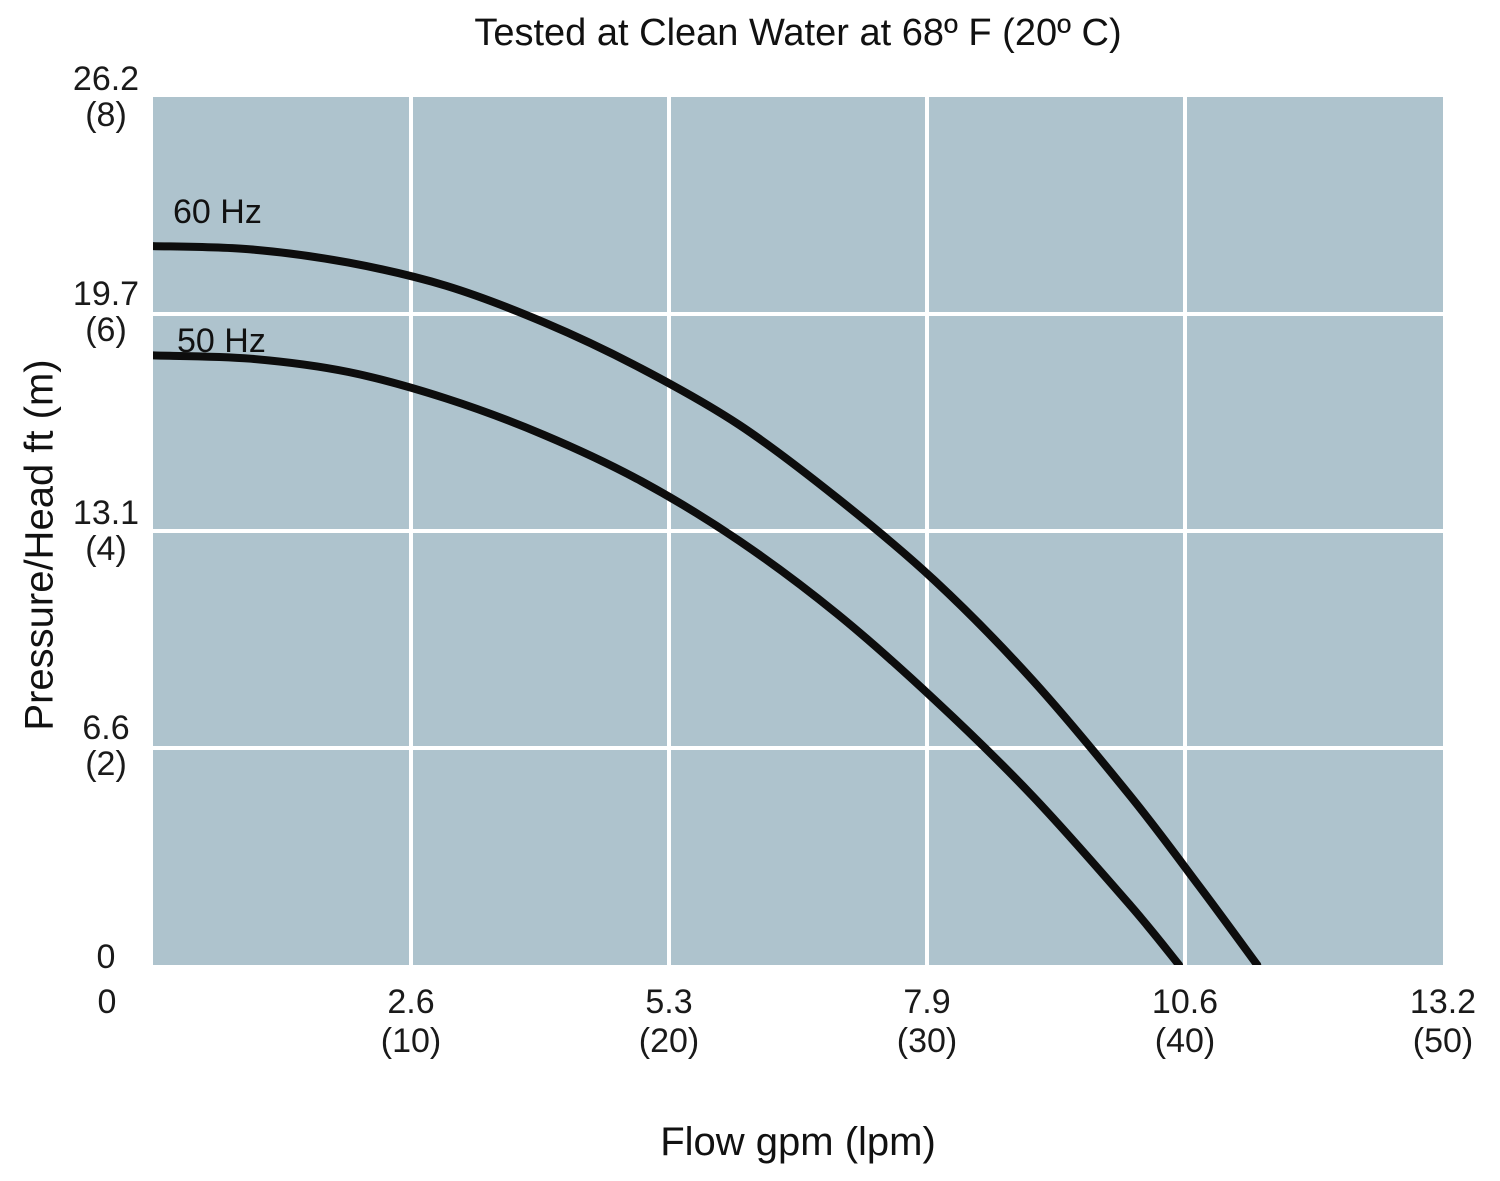 The image size is (1500, 1181). Describe the element at coordinates (1185, 1021) in the screenshot. I see `x-tick-label: 10.6 (40)` at that location.